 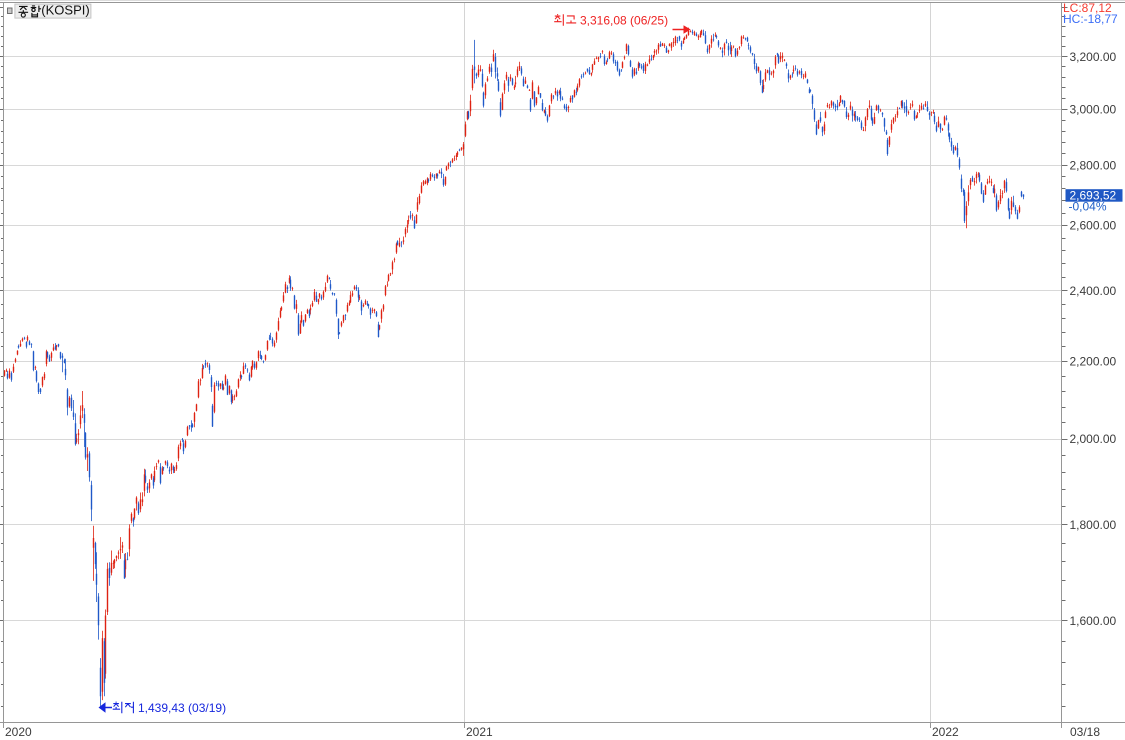 I want to click on svg-text: HC:-18,77, so click(x=1090, y=19).